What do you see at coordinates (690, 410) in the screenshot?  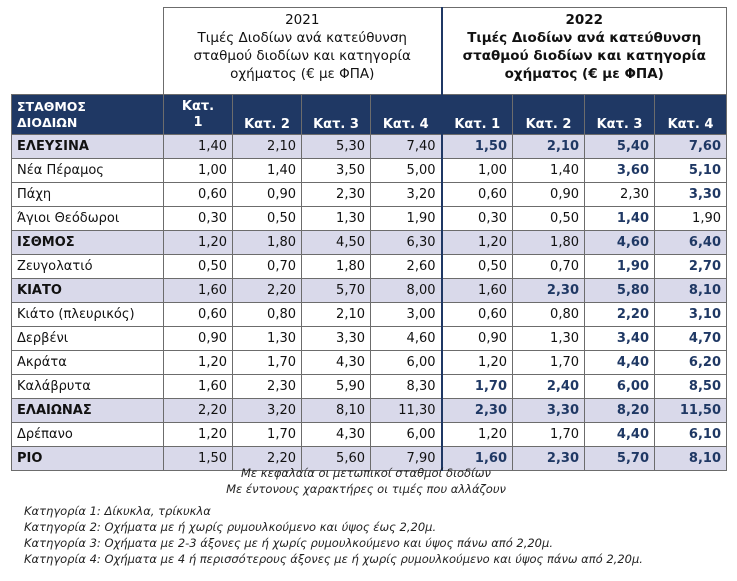 I see `price-2022-k4: 11,50` at bounding box center [690, 410].